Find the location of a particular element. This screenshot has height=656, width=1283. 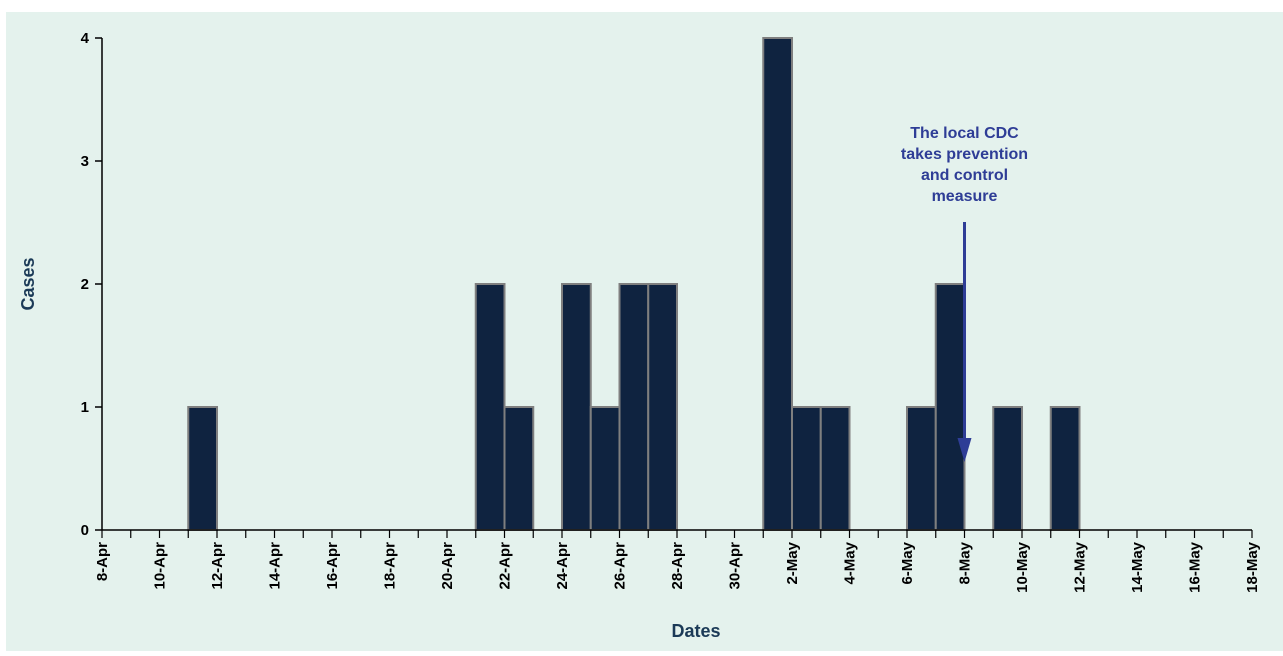

x-tick-label: 12-Apr is located at coordinates (217, 566).